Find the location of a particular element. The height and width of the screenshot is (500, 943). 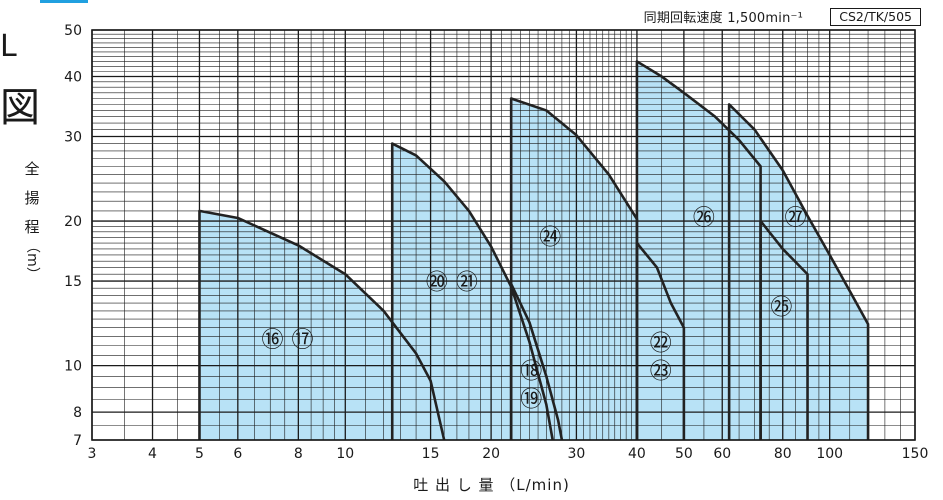

x-tick-label: 30 is located at coordinates (576, 454).